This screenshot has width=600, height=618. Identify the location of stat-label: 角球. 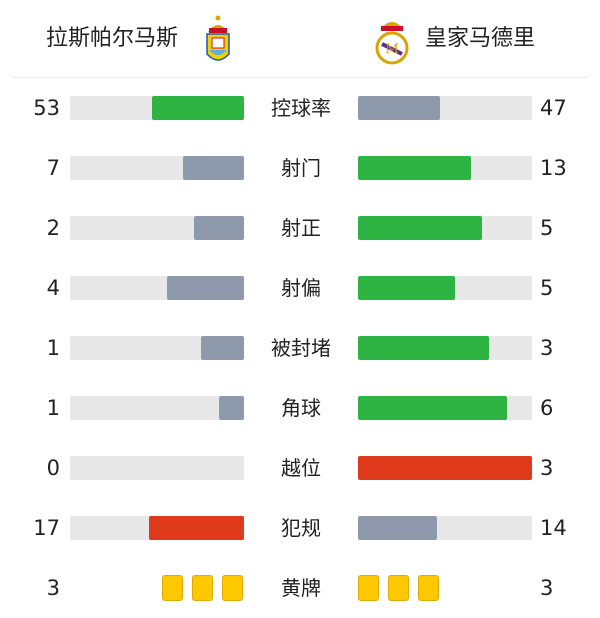
(301, 408).